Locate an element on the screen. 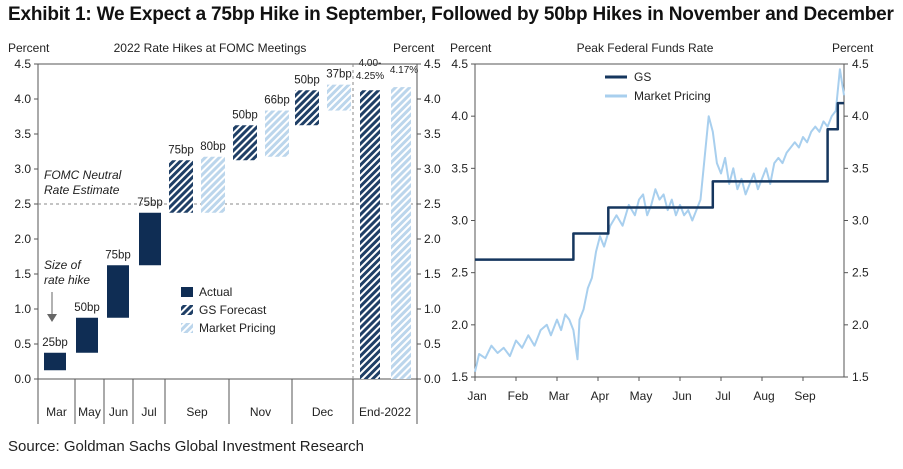 The height and width of the screenshot is (469, 903). left-y-tick-label: 1.0 is located at coordinates (22, 309).